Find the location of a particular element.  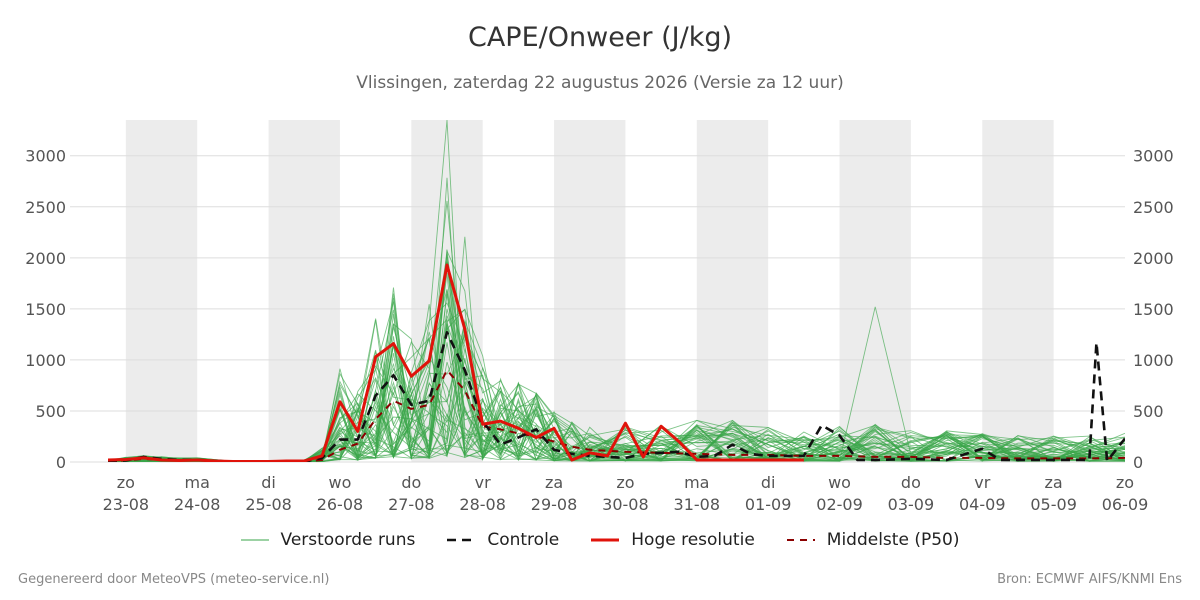

x-tick-label-date: 30-08 is located at coordinates (625, 504).